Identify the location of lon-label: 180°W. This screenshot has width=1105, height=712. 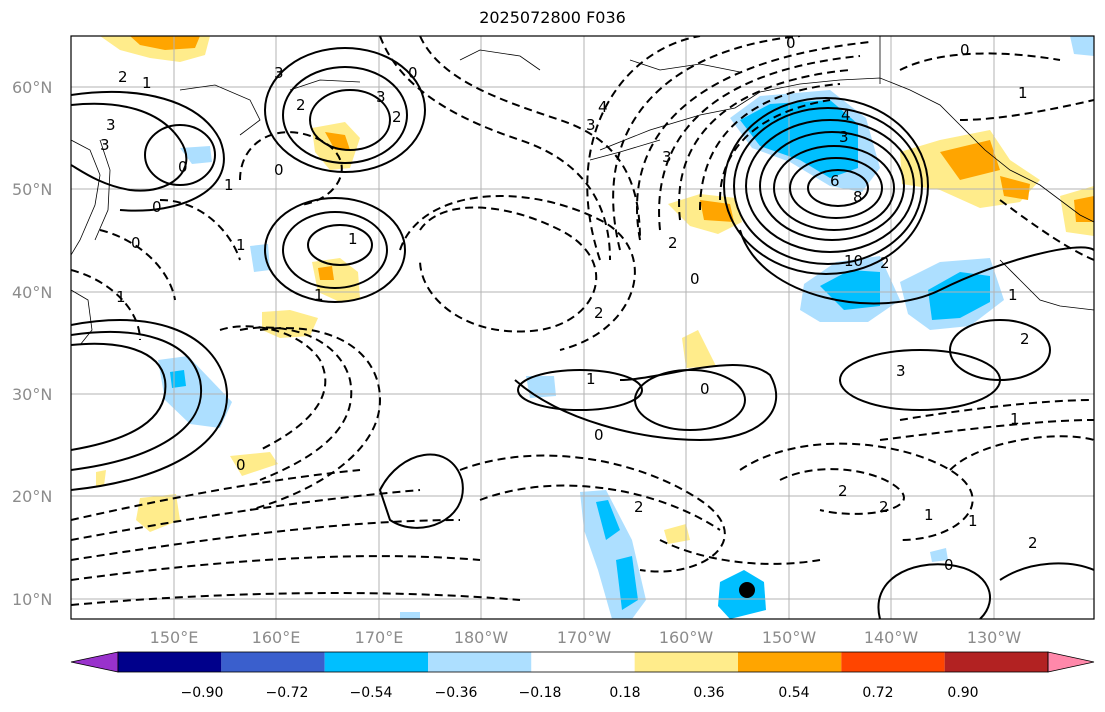
(481, 637).